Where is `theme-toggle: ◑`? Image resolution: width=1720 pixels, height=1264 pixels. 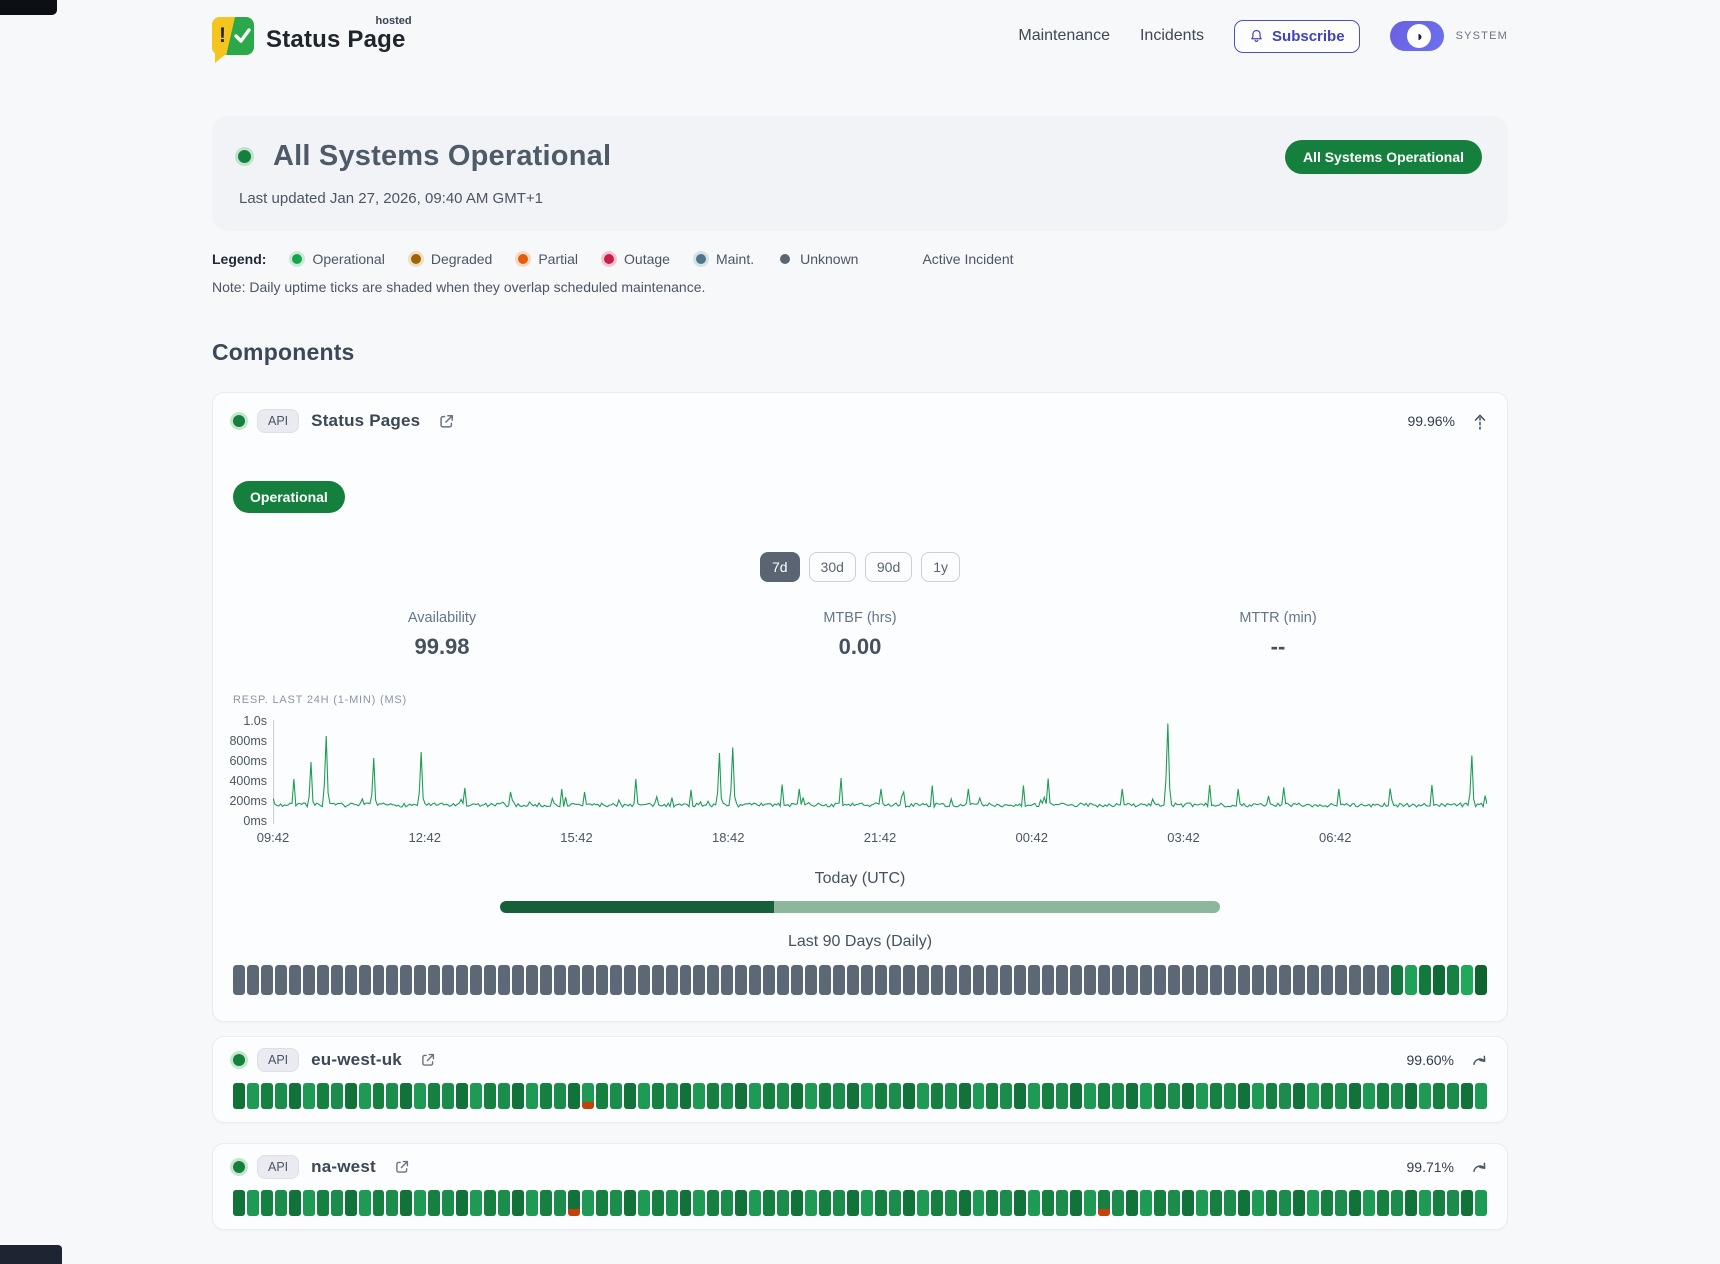
theme-toggle: ◑ is located at coordinates (1416, 36).